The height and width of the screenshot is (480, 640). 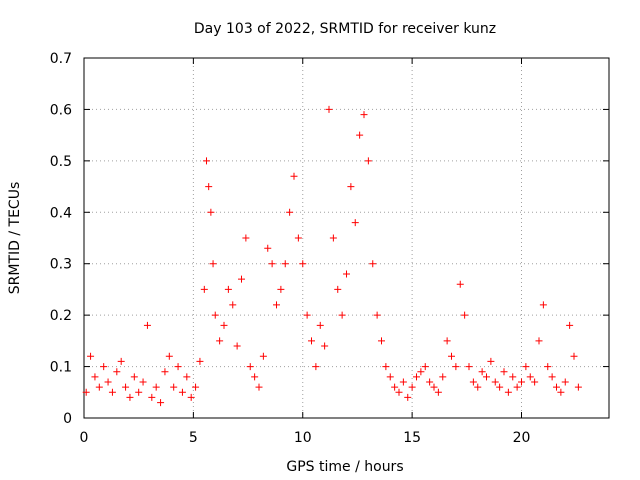 I want to click on x-tick-label: 20, so click(x=522, y=438).